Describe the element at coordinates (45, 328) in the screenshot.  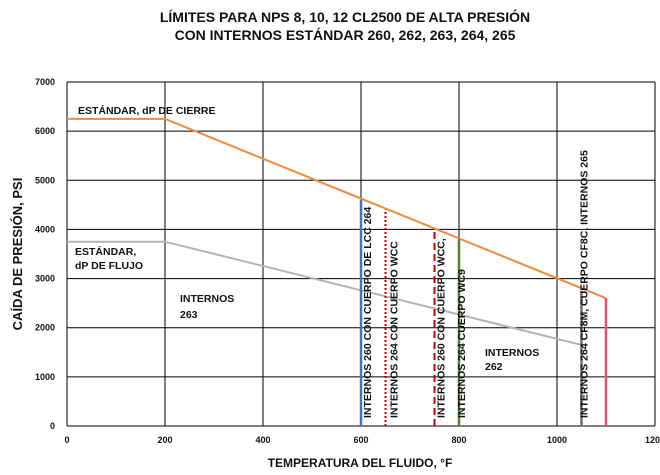
I see `y-tick-label: 2000` at that location.